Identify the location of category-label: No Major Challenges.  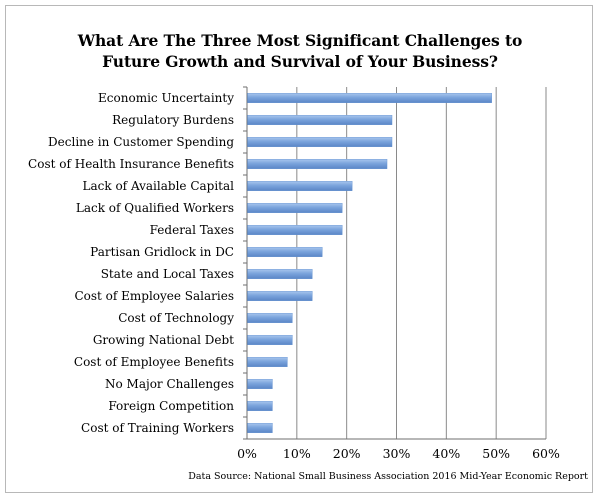
(169, 384).